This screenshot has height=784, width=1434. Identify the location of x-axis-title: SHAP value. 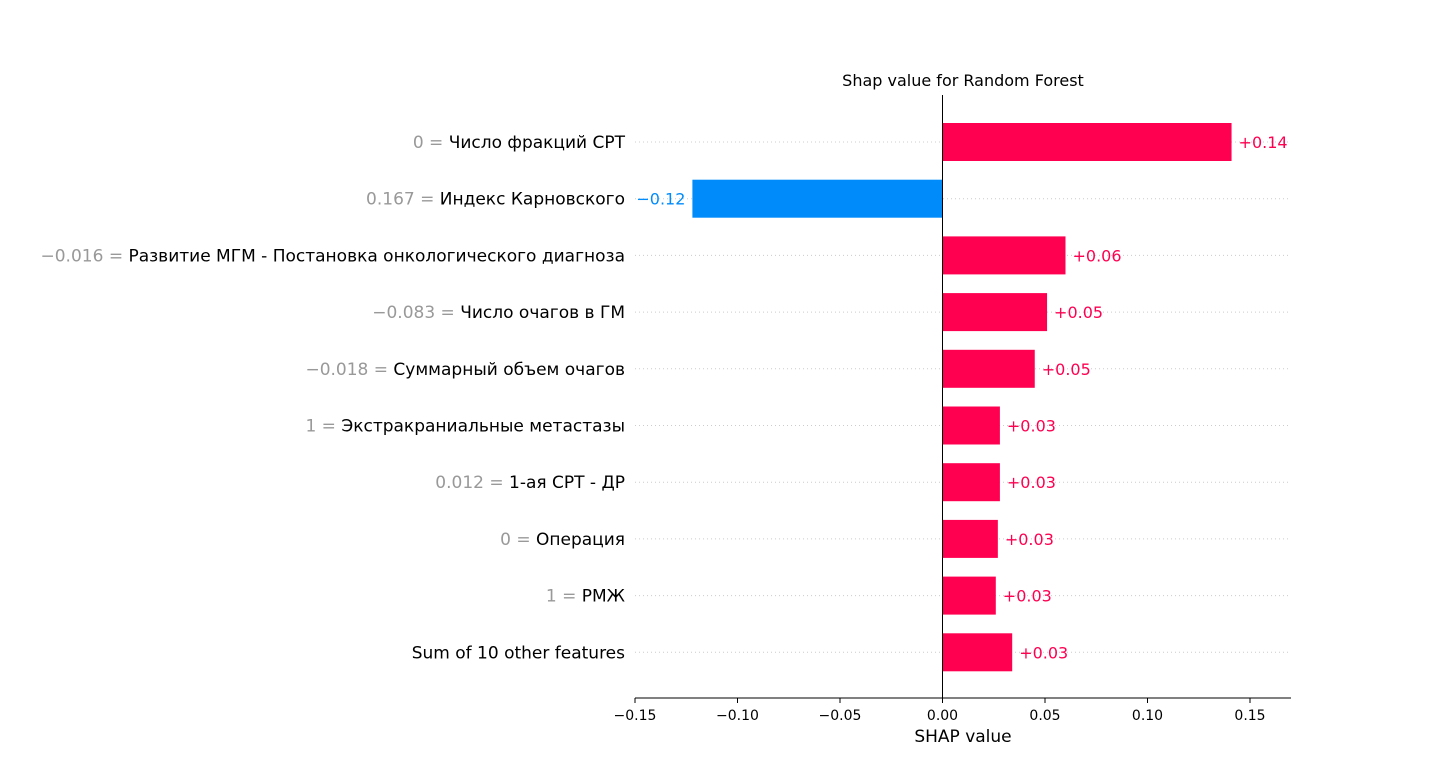
(962, 737).